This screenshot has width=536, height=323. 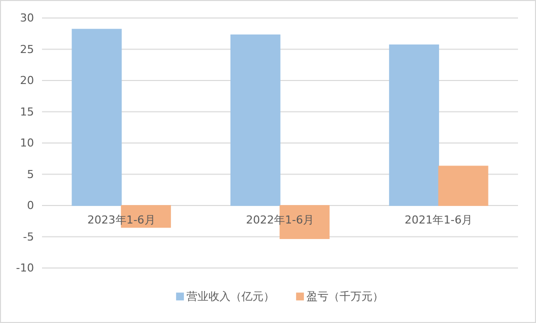 What do you see at coordinates (27, 18) in the screenshot?
I see `y-tick-label: 30` at bounding box center [27, 18].